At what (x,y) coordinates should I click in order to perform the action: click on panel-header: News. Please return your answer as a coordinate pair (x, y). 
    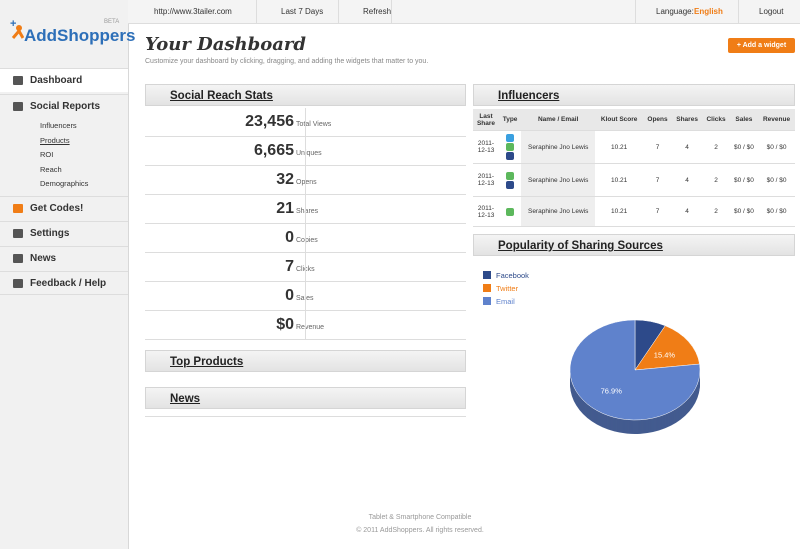
    Looking at the image, I should click on (305, 398).